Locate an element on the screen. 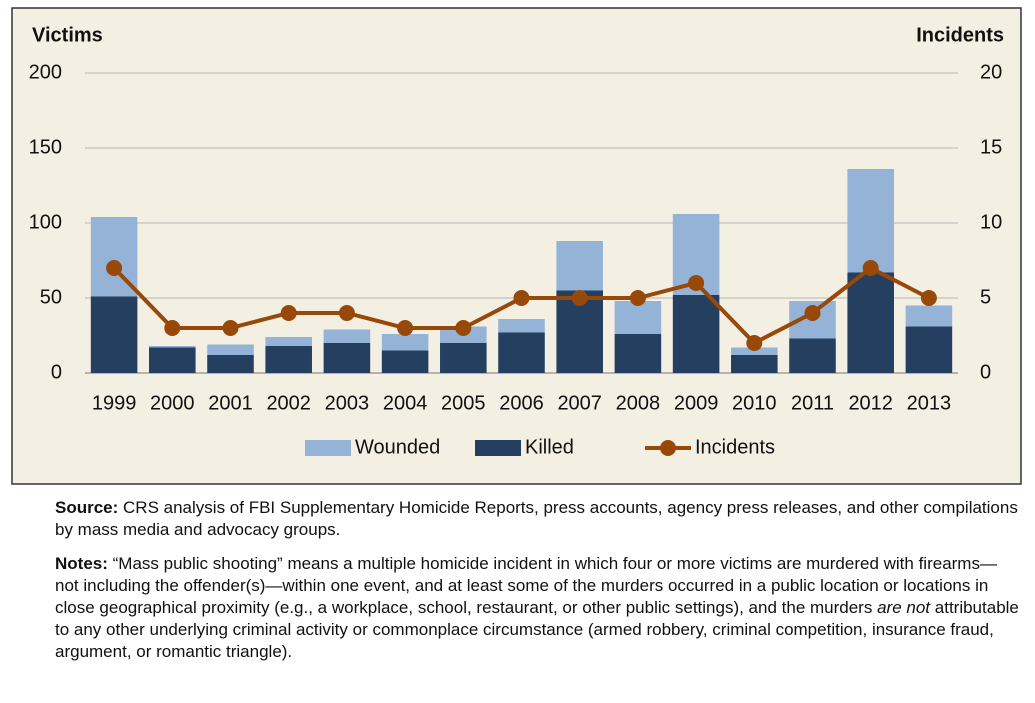  legend-label: Killed is located at coordinates (549, 447).